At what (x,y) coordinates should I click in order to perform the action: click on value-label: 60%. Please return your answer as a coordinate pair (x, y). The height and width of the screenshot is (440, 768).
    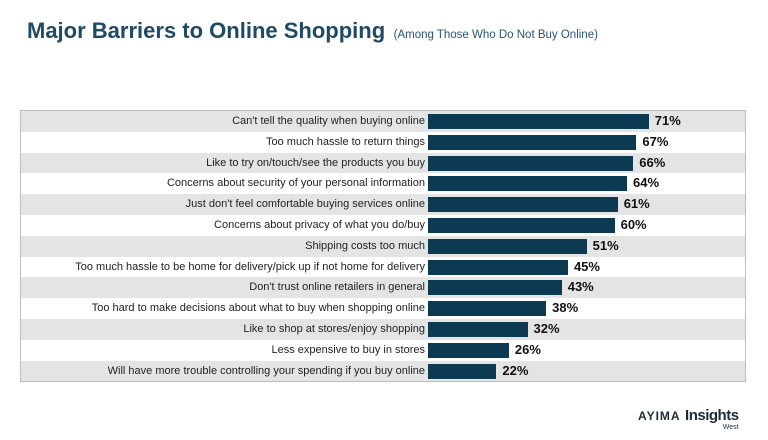
    Looking at the image, I should click on (633, 224).